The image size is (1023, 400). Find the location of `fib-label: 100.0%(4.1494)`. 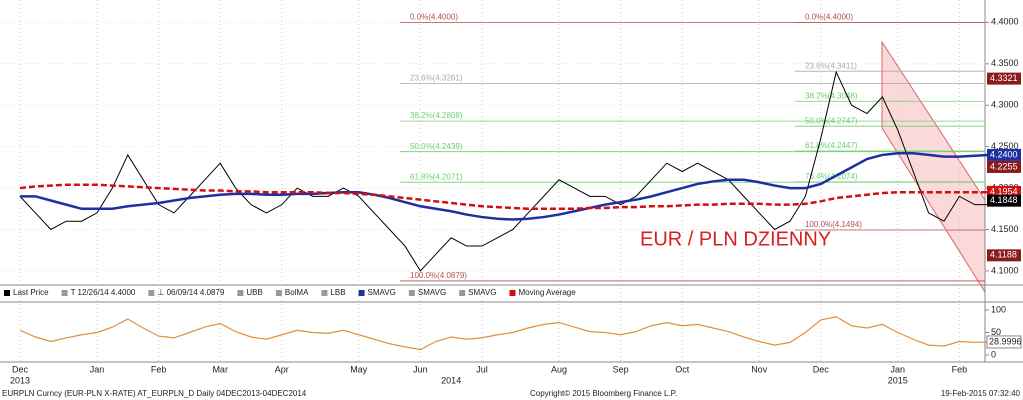

fib-label: 100.0%(4.1494) is located at coordinates (833, 224).